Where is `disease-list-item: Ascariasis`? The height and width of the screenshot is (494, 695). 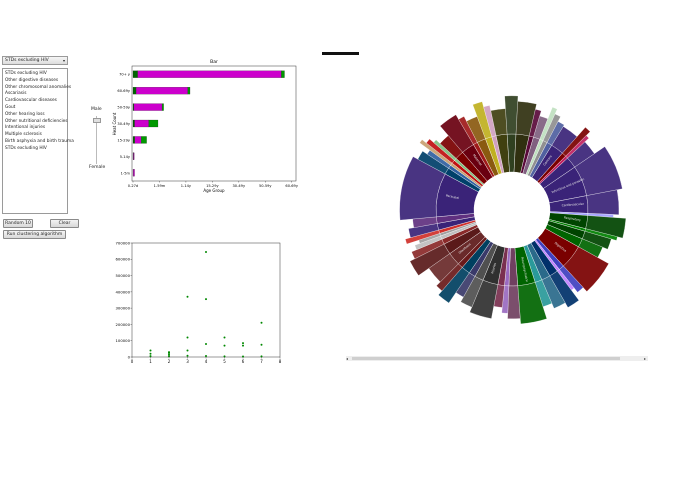
disease-list-item: Ascariasis is located at coordinates (16, 94).